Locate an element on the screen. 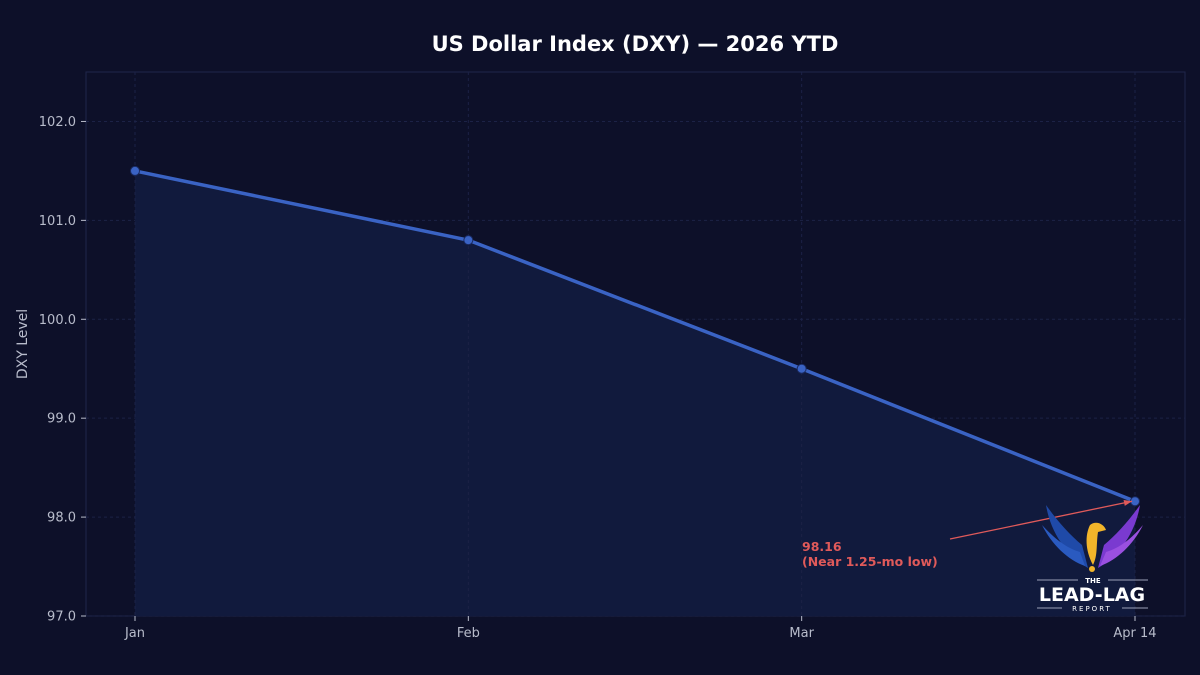 The image size is (1200, 675). x-tick-label: Jan is located at coordinates (134, 633).